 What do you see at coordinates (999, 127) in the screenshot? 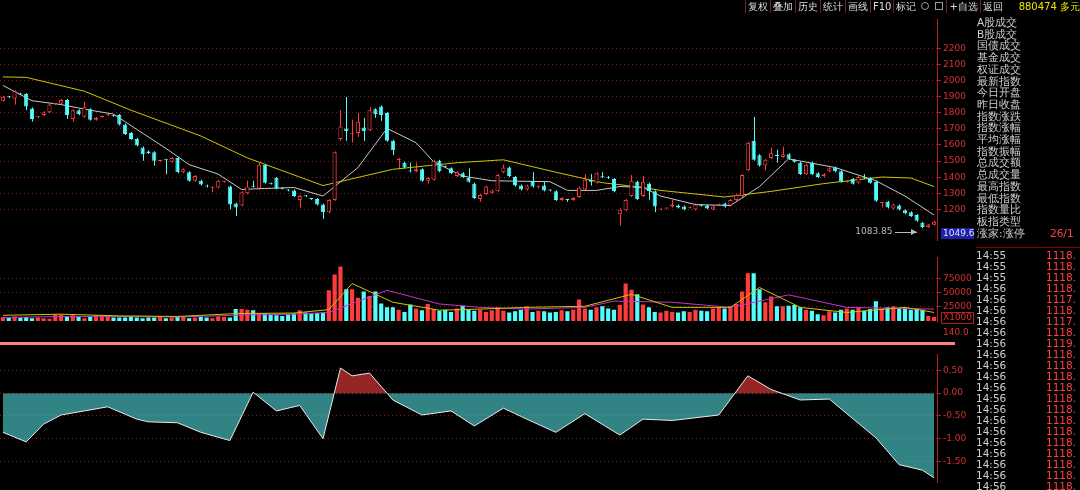
I see `category-label: 指数涨幅` at bounding box center [999, 127].